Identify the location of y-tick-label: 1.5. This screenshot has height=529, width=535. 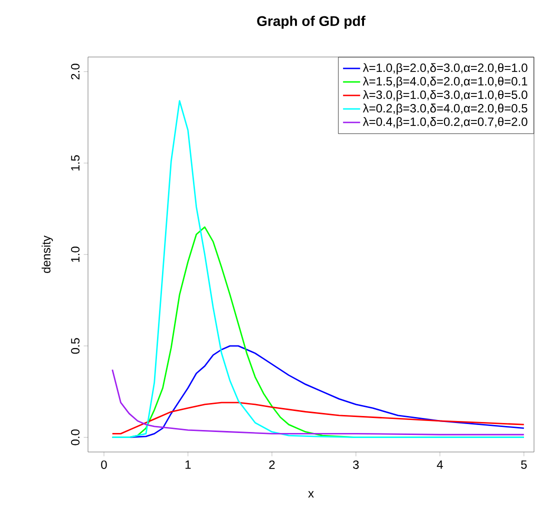
(75, 162).